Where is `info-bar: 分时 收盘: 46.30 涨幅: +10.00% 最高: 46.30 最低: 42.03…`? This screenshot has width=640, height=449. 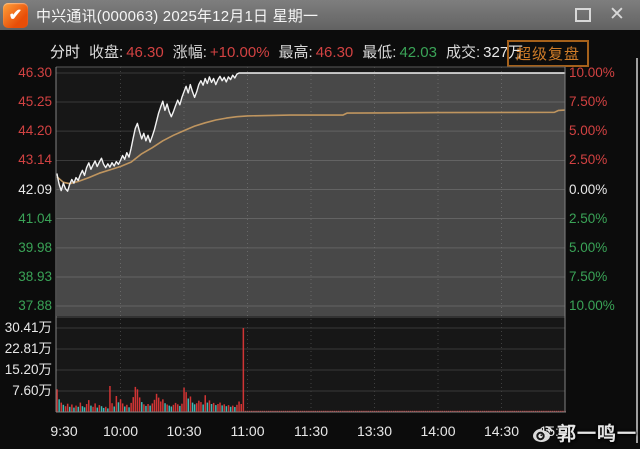 info-bar: 分时 收盘: 46.30 涨幅: +10.00% 最高: 46.30 最低: 42.03… is located at coordinates (291, 51).